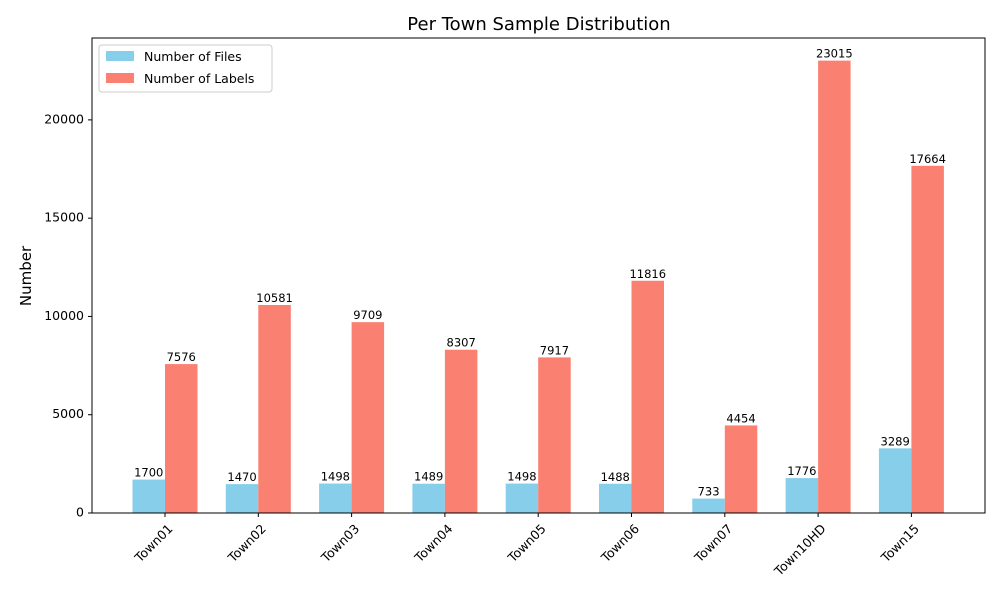 The height and width of the screenshot is (600, 1000). What do you see at coordinates (148, 473) in the screenshot?
I see `data-label-files-town01: 1700` at bounding box center [148, 473].